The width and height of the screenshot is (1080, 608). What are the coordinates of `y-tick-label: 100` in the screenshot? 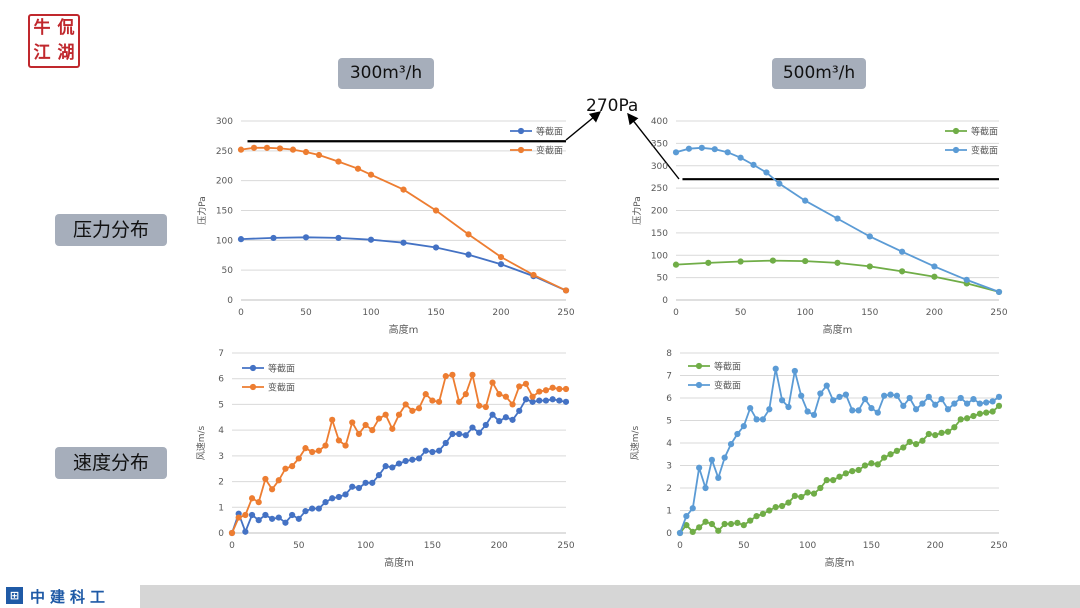 It's located at (659, 256).